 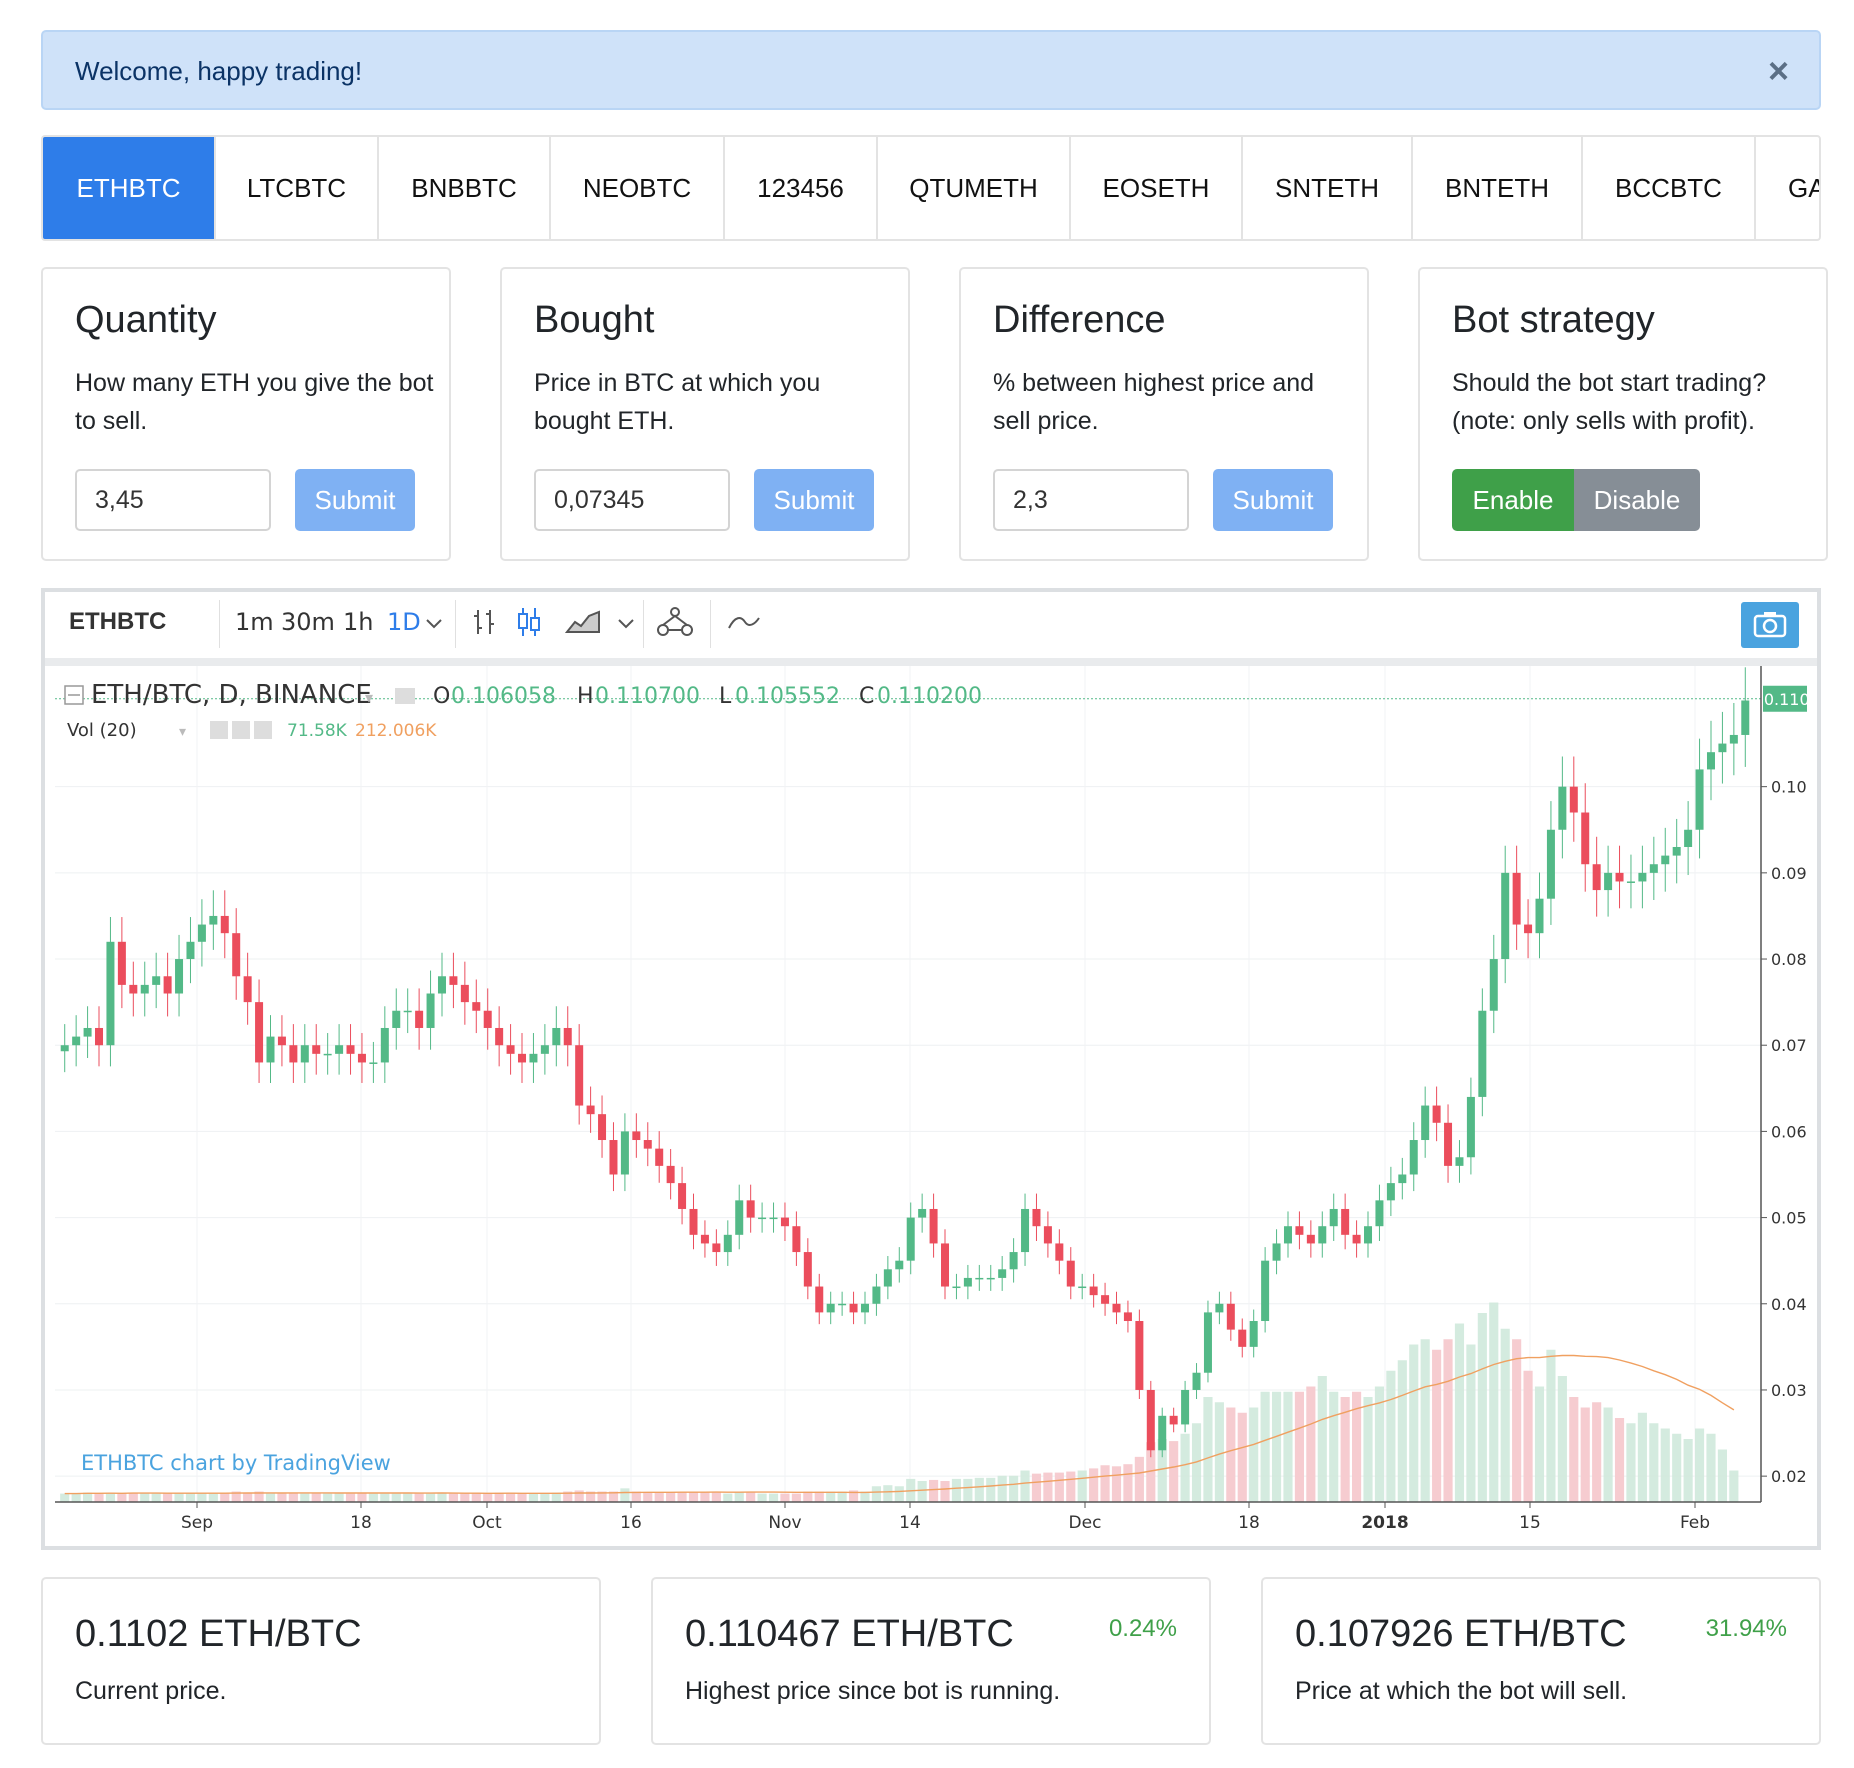 What do you see at coordinates (484, 622) in the screenshot?
I see `bar-chart-icon` at bounding box center [484, 622].